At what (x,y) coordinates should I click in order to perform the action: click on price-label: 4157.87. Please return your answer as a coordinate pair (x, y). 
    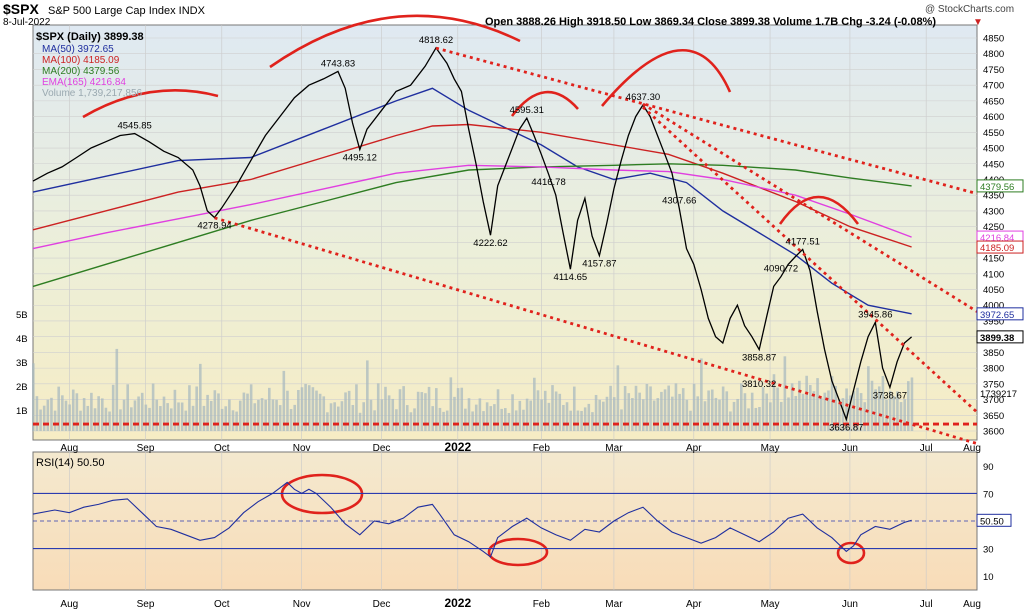
    Looking at the image, I should click on (599, 264).